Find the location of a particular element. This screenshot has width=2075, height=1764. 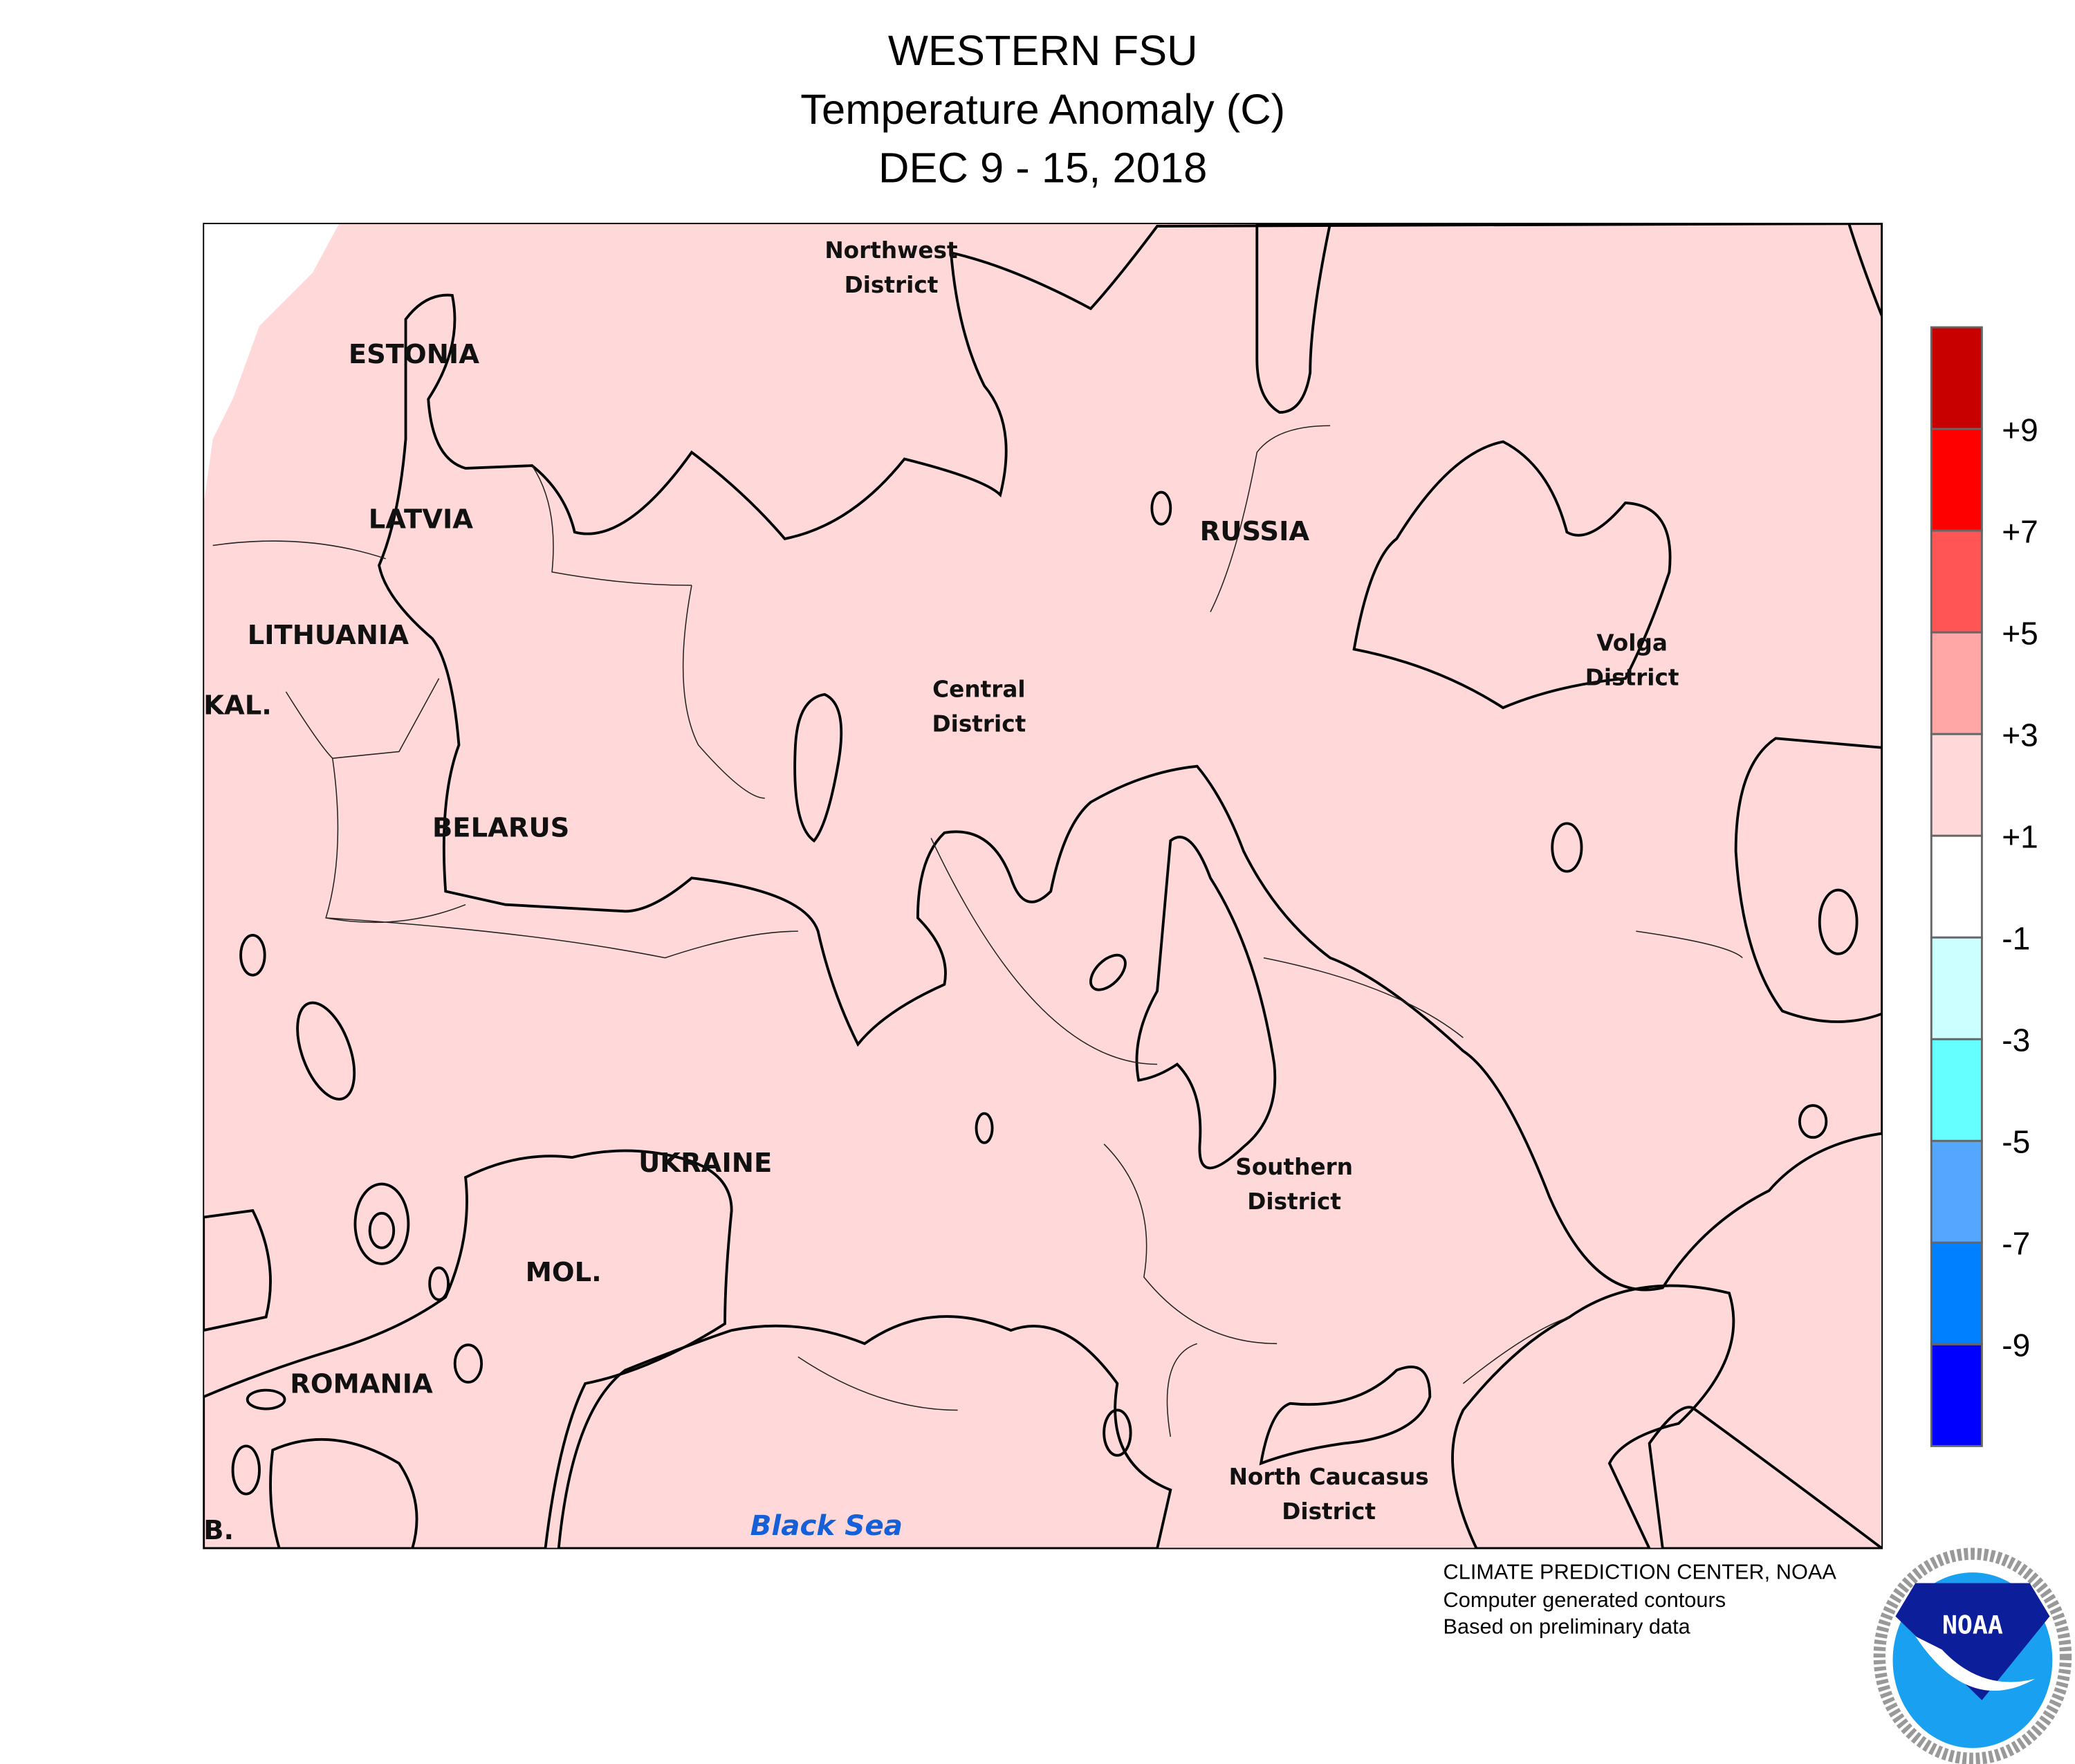

label-northwest-district-2: District is located at coordinates (892, 285).